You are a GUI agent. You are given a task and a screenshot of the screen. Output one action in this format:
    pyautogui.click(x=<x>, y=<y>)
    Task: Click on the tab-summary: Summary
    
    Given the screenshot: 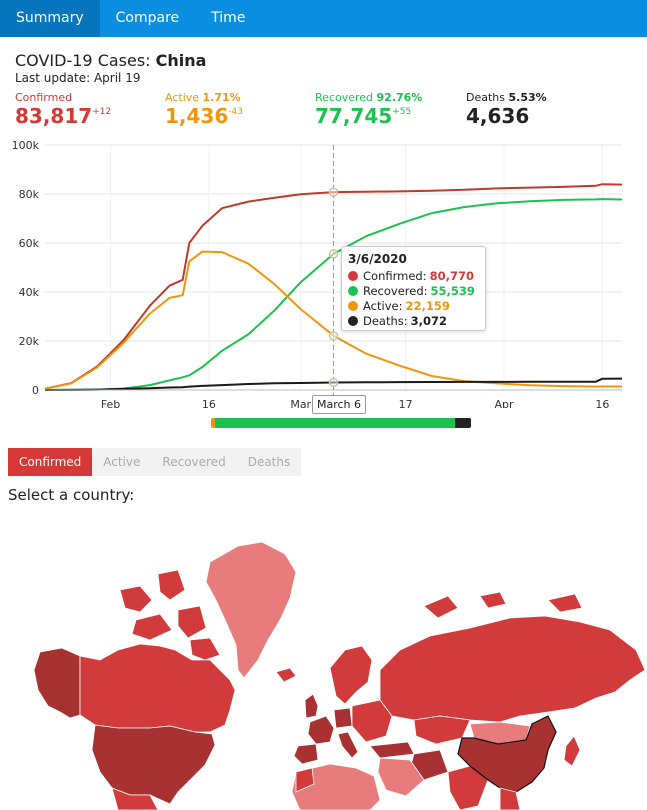 What is the action you would take?
    pyautogui.click(x=50, y=18)
    